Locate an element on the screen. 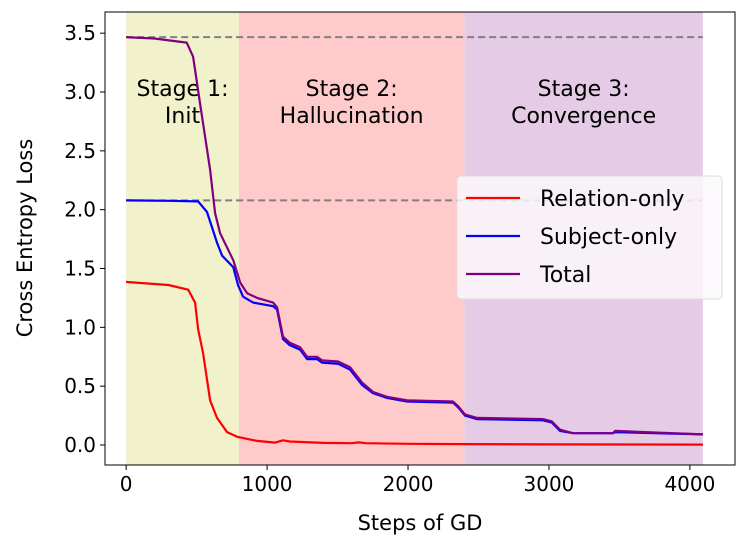 The image size is (747, 550). y-tick-label: 2.5 is located at coordinates (80, 151).